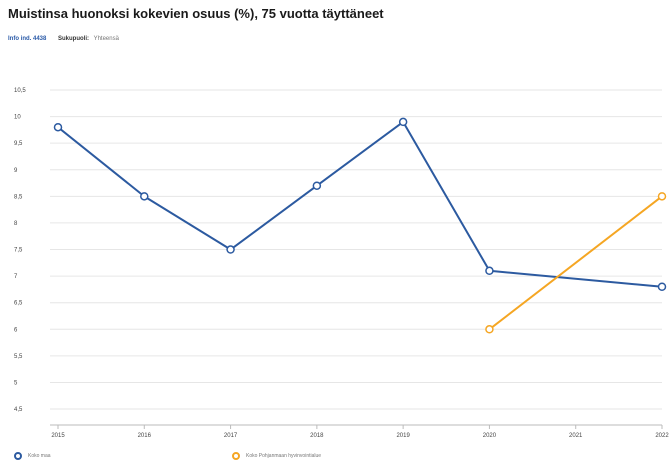 The height and width of the screenshot is (468, 670). What do you see at coordinates (18, 357) in the screenshot?
I see `y-tick-label: 5,5` at bounding box center [18, 357].